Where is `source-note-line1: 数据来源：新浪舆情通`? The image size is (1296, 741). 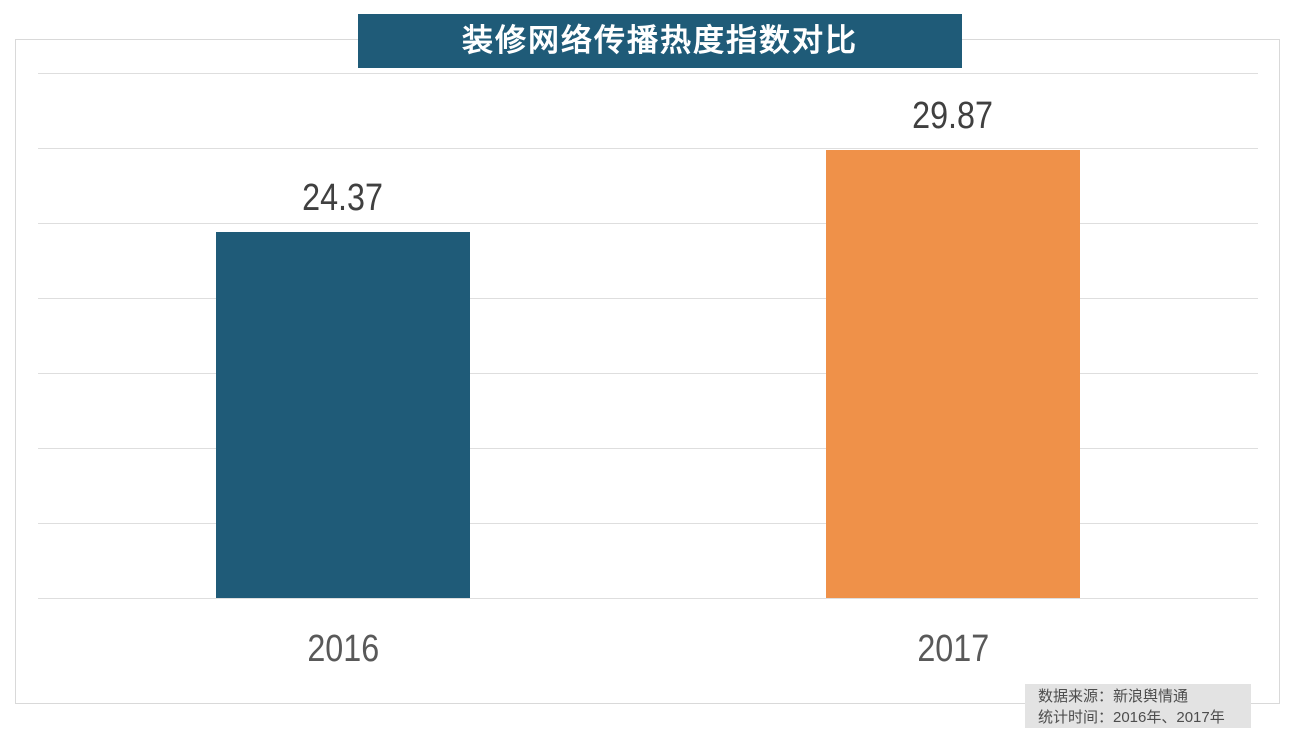
source-note-line1: 数据来源：新浪舆情通 is located at coordinates (1113, 696).